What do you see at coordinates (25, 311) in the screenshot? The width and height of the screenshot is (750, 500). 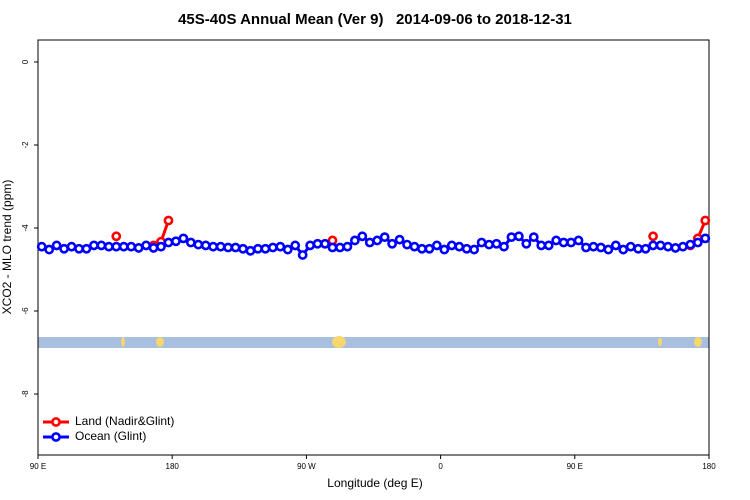 I see `y-tick-label: -6` at bounding box center [25, 311].